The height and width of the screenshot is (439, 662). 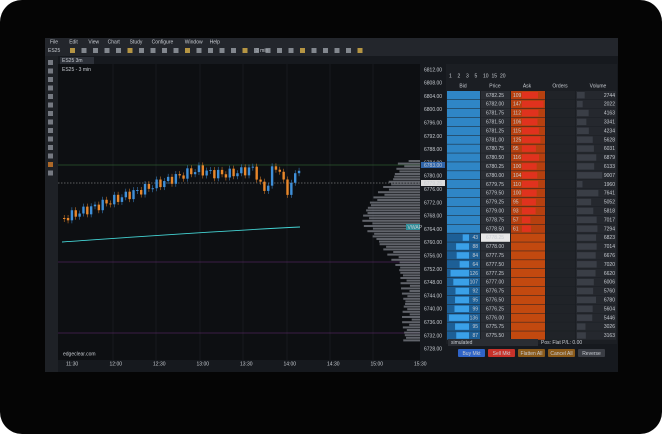 I want to click on bid-size: 64, so click(x=475, y=265).